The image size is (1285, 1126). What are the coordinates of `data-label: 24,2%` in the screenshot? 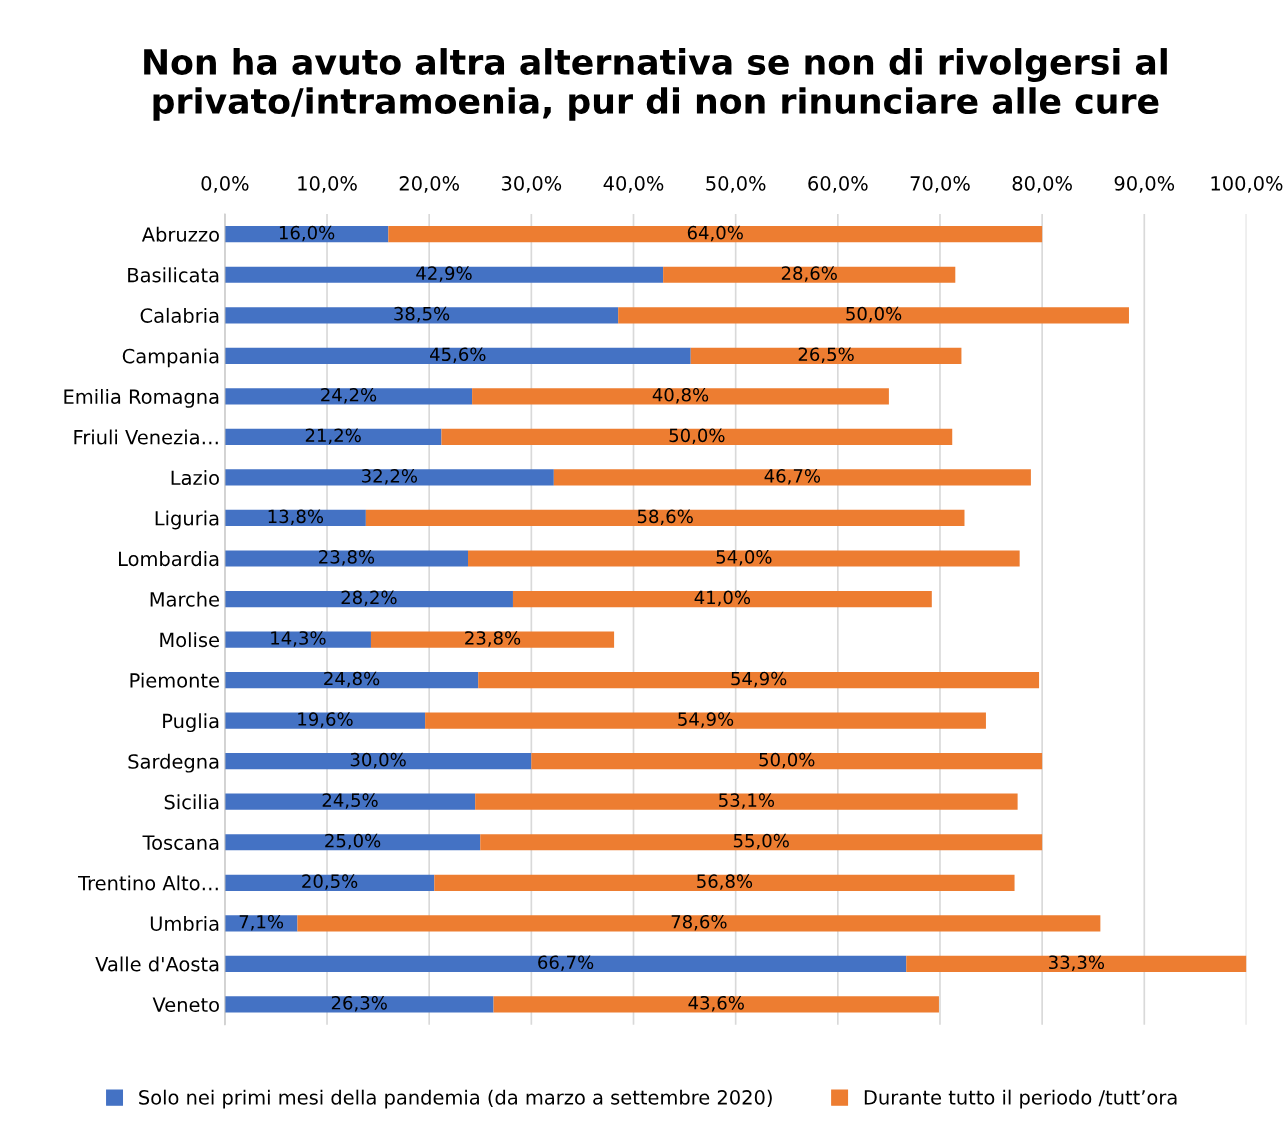 It's located at (349, 395).